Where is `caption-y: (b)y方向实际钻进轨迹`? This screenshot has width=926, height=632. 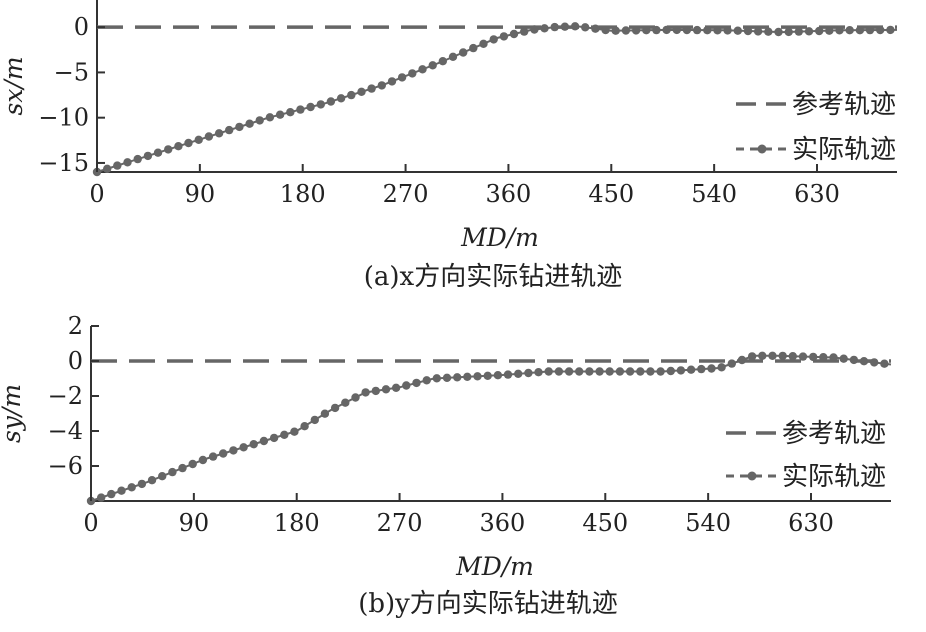 caption-y: (b)y方向实际钻进轨迹 is located at coordinates (488, 604).